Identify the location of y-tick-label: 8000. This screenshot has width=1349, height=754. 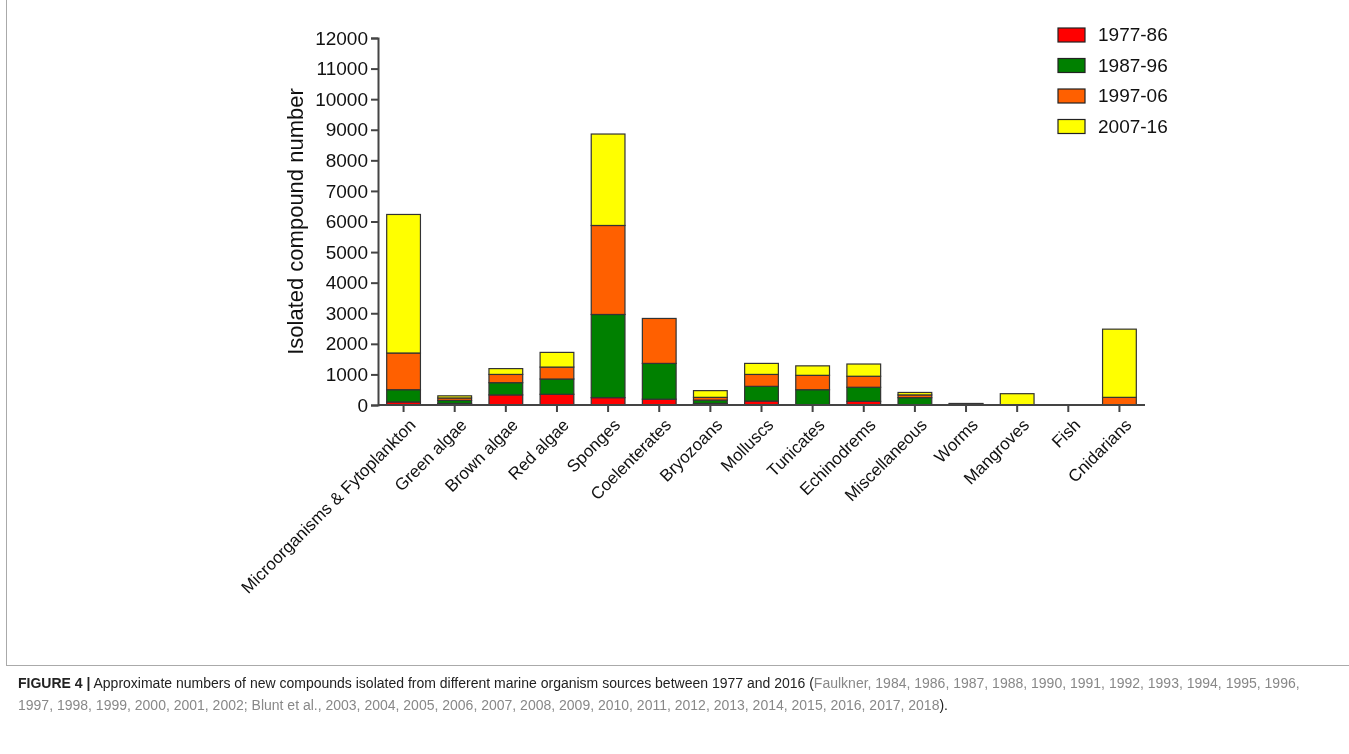
(346, 160).